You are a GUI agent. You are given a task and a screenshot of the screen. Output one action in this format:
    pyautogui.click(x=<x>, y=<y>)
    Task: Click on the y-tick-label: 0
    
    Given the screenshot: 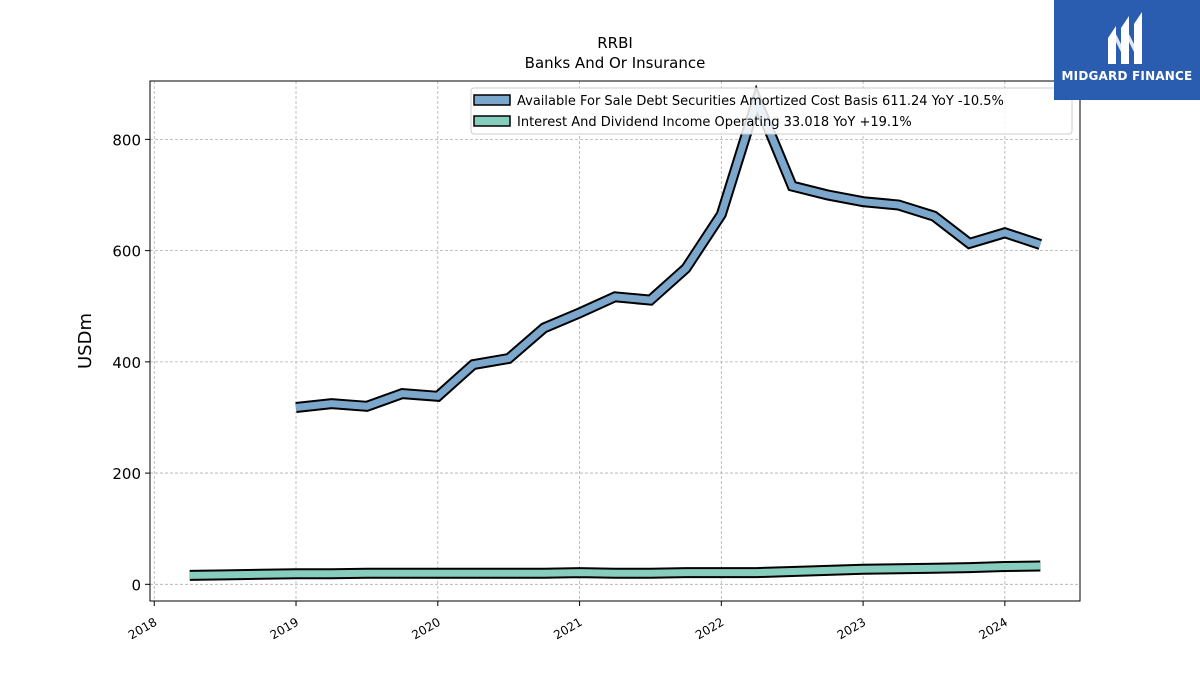 What is the action you would take?
    pyautogui.click(x=136, y=585)
    